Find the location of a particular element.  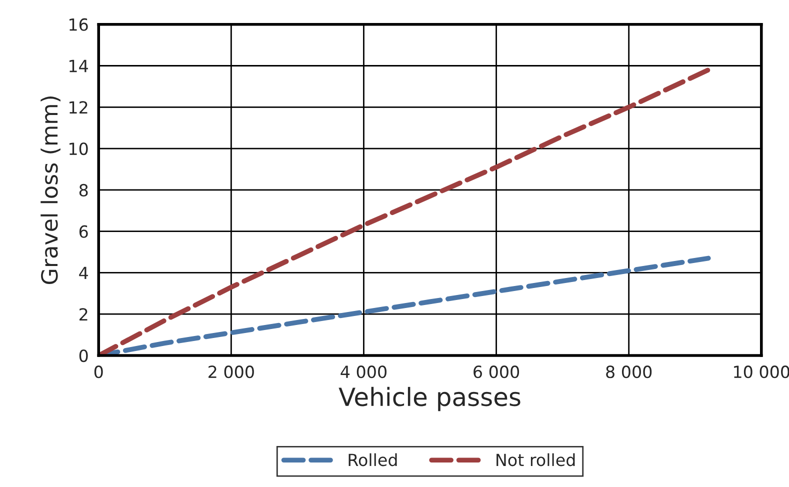

y-tick-label: 0 is located at coordinates (83, 355).